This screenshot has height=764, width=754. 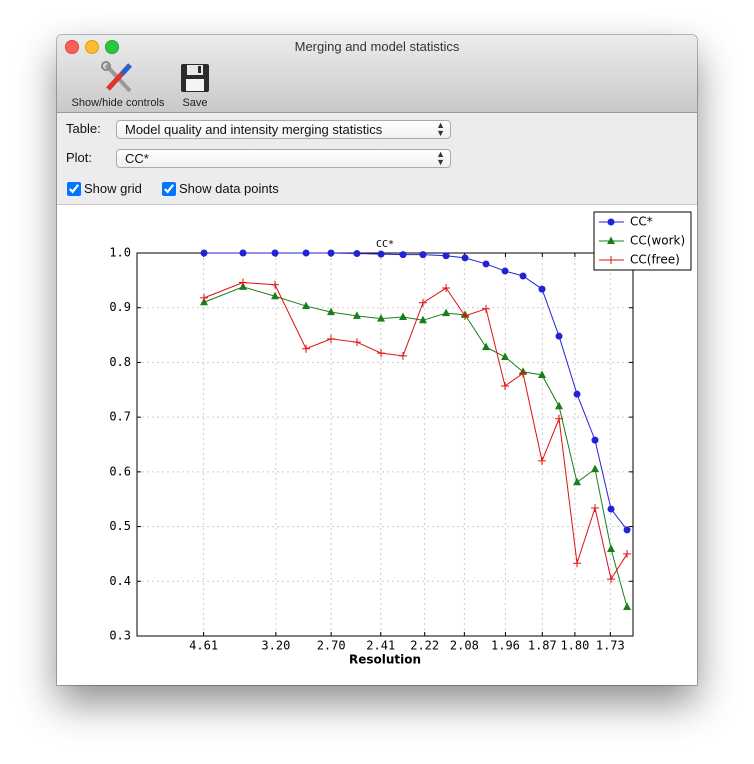 I want to click on y-tick-label: 0.8, so click(x=120, y=362).